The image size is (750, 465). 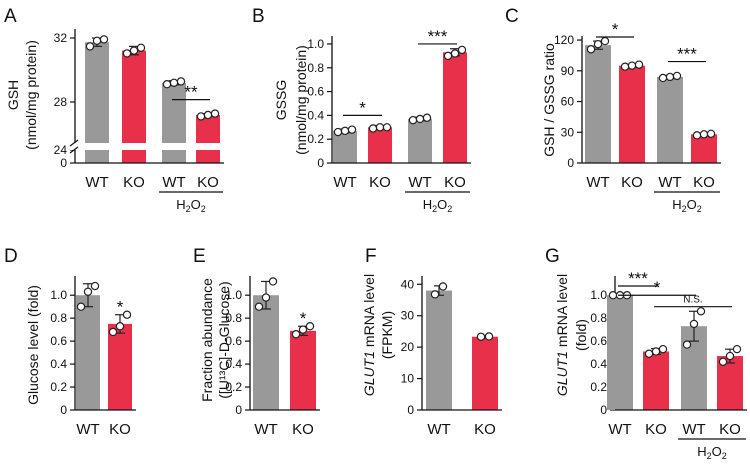 I want to click on y-tick-label: 120, so click(x=564, y=40).